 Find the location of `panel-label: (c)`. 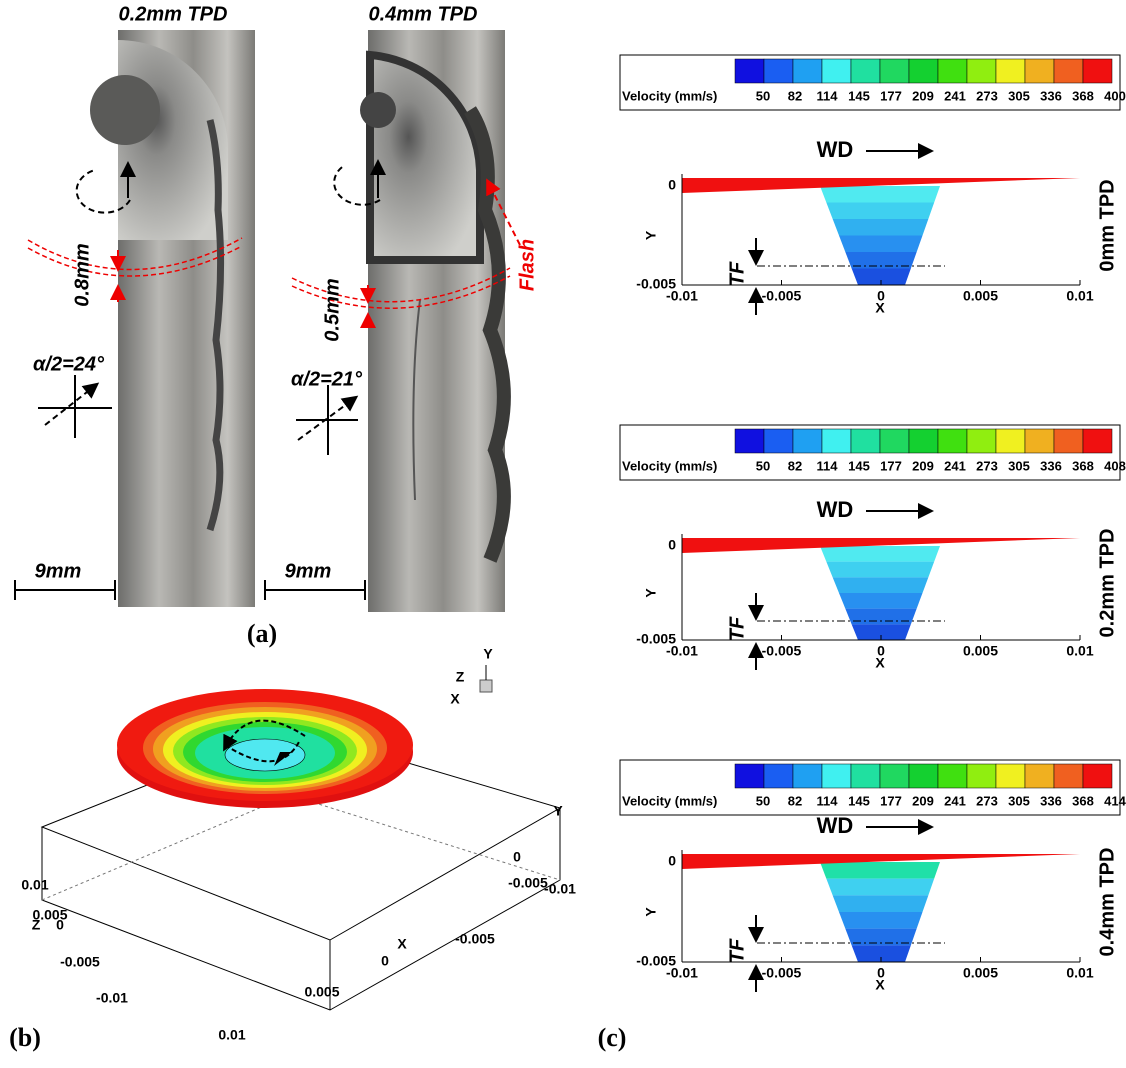

panel-label: (c) is located at coordinates (612, 1037).